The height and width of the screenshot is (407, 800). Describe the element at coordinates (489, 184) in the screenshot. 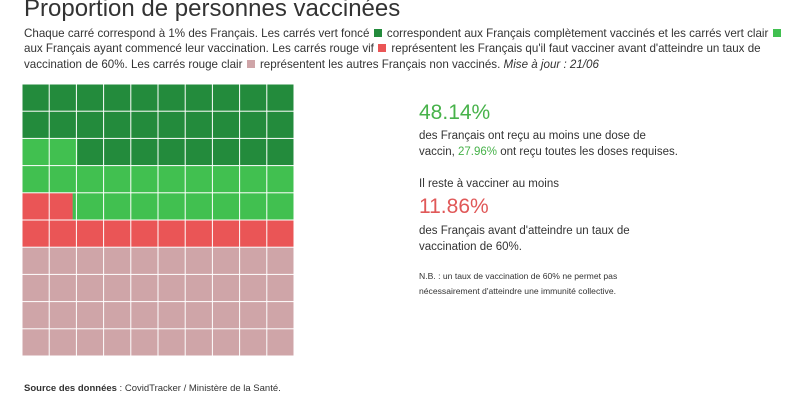

I see `remaining-label: Il reste à vacciner au moins` at that location.